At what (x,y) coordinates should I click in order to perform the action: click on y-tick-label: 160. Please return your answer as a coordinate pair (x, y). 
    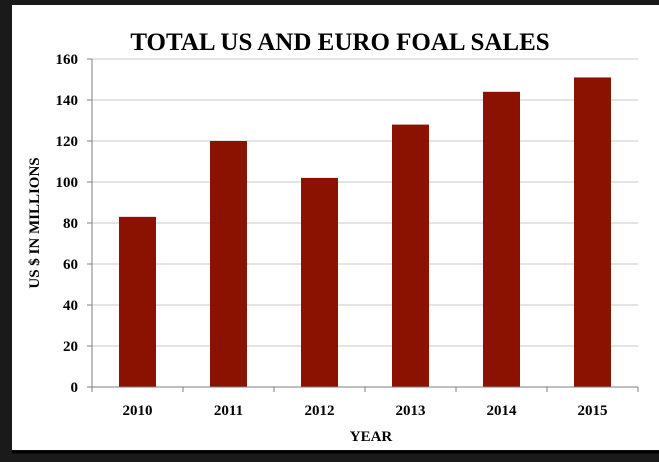
    Looking at the image, I should click on (67, 60).